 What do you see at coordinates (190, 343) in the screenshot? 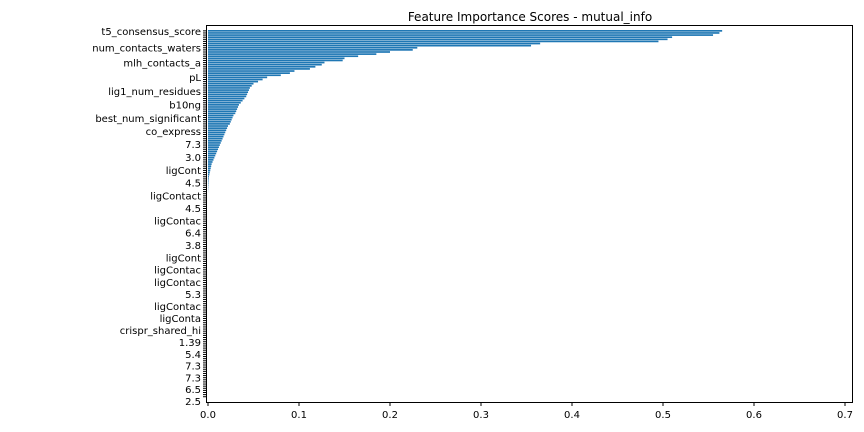
I see `y-tick-label: 1.39` at bounding box center [190, 343].